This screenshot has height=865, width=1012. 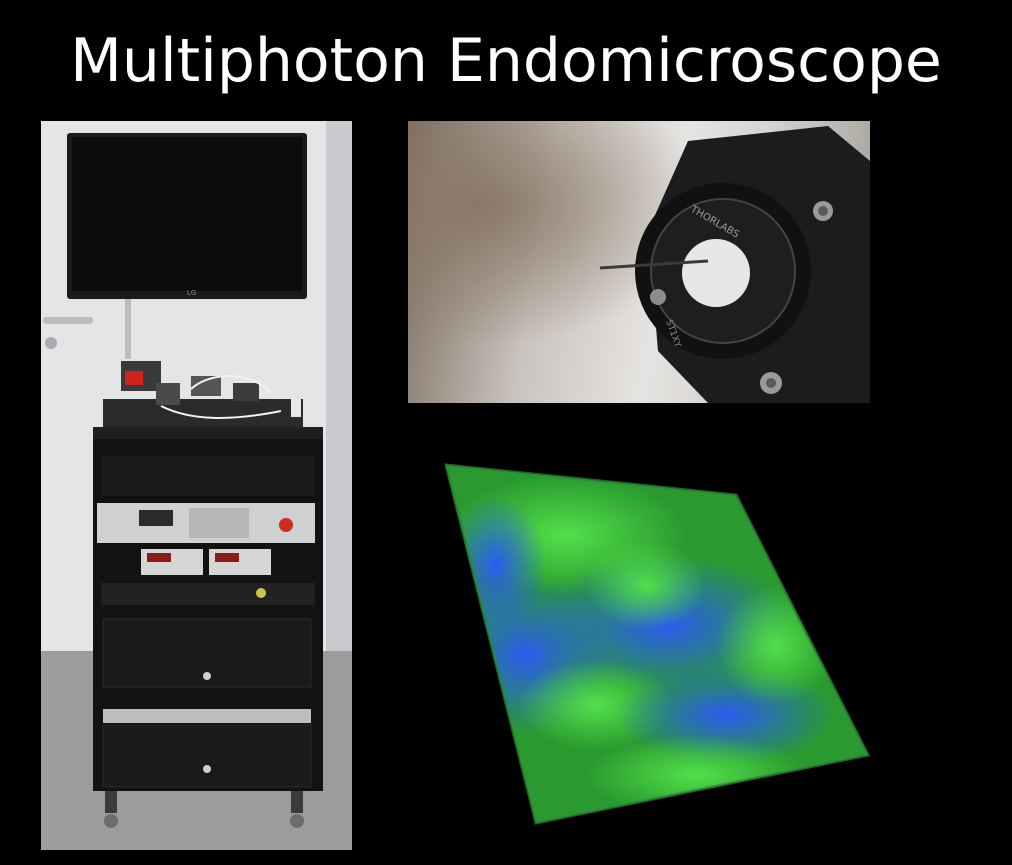 I want to click on page-title: Multiphoton Endomicroscope, so click(x=506, y=61).